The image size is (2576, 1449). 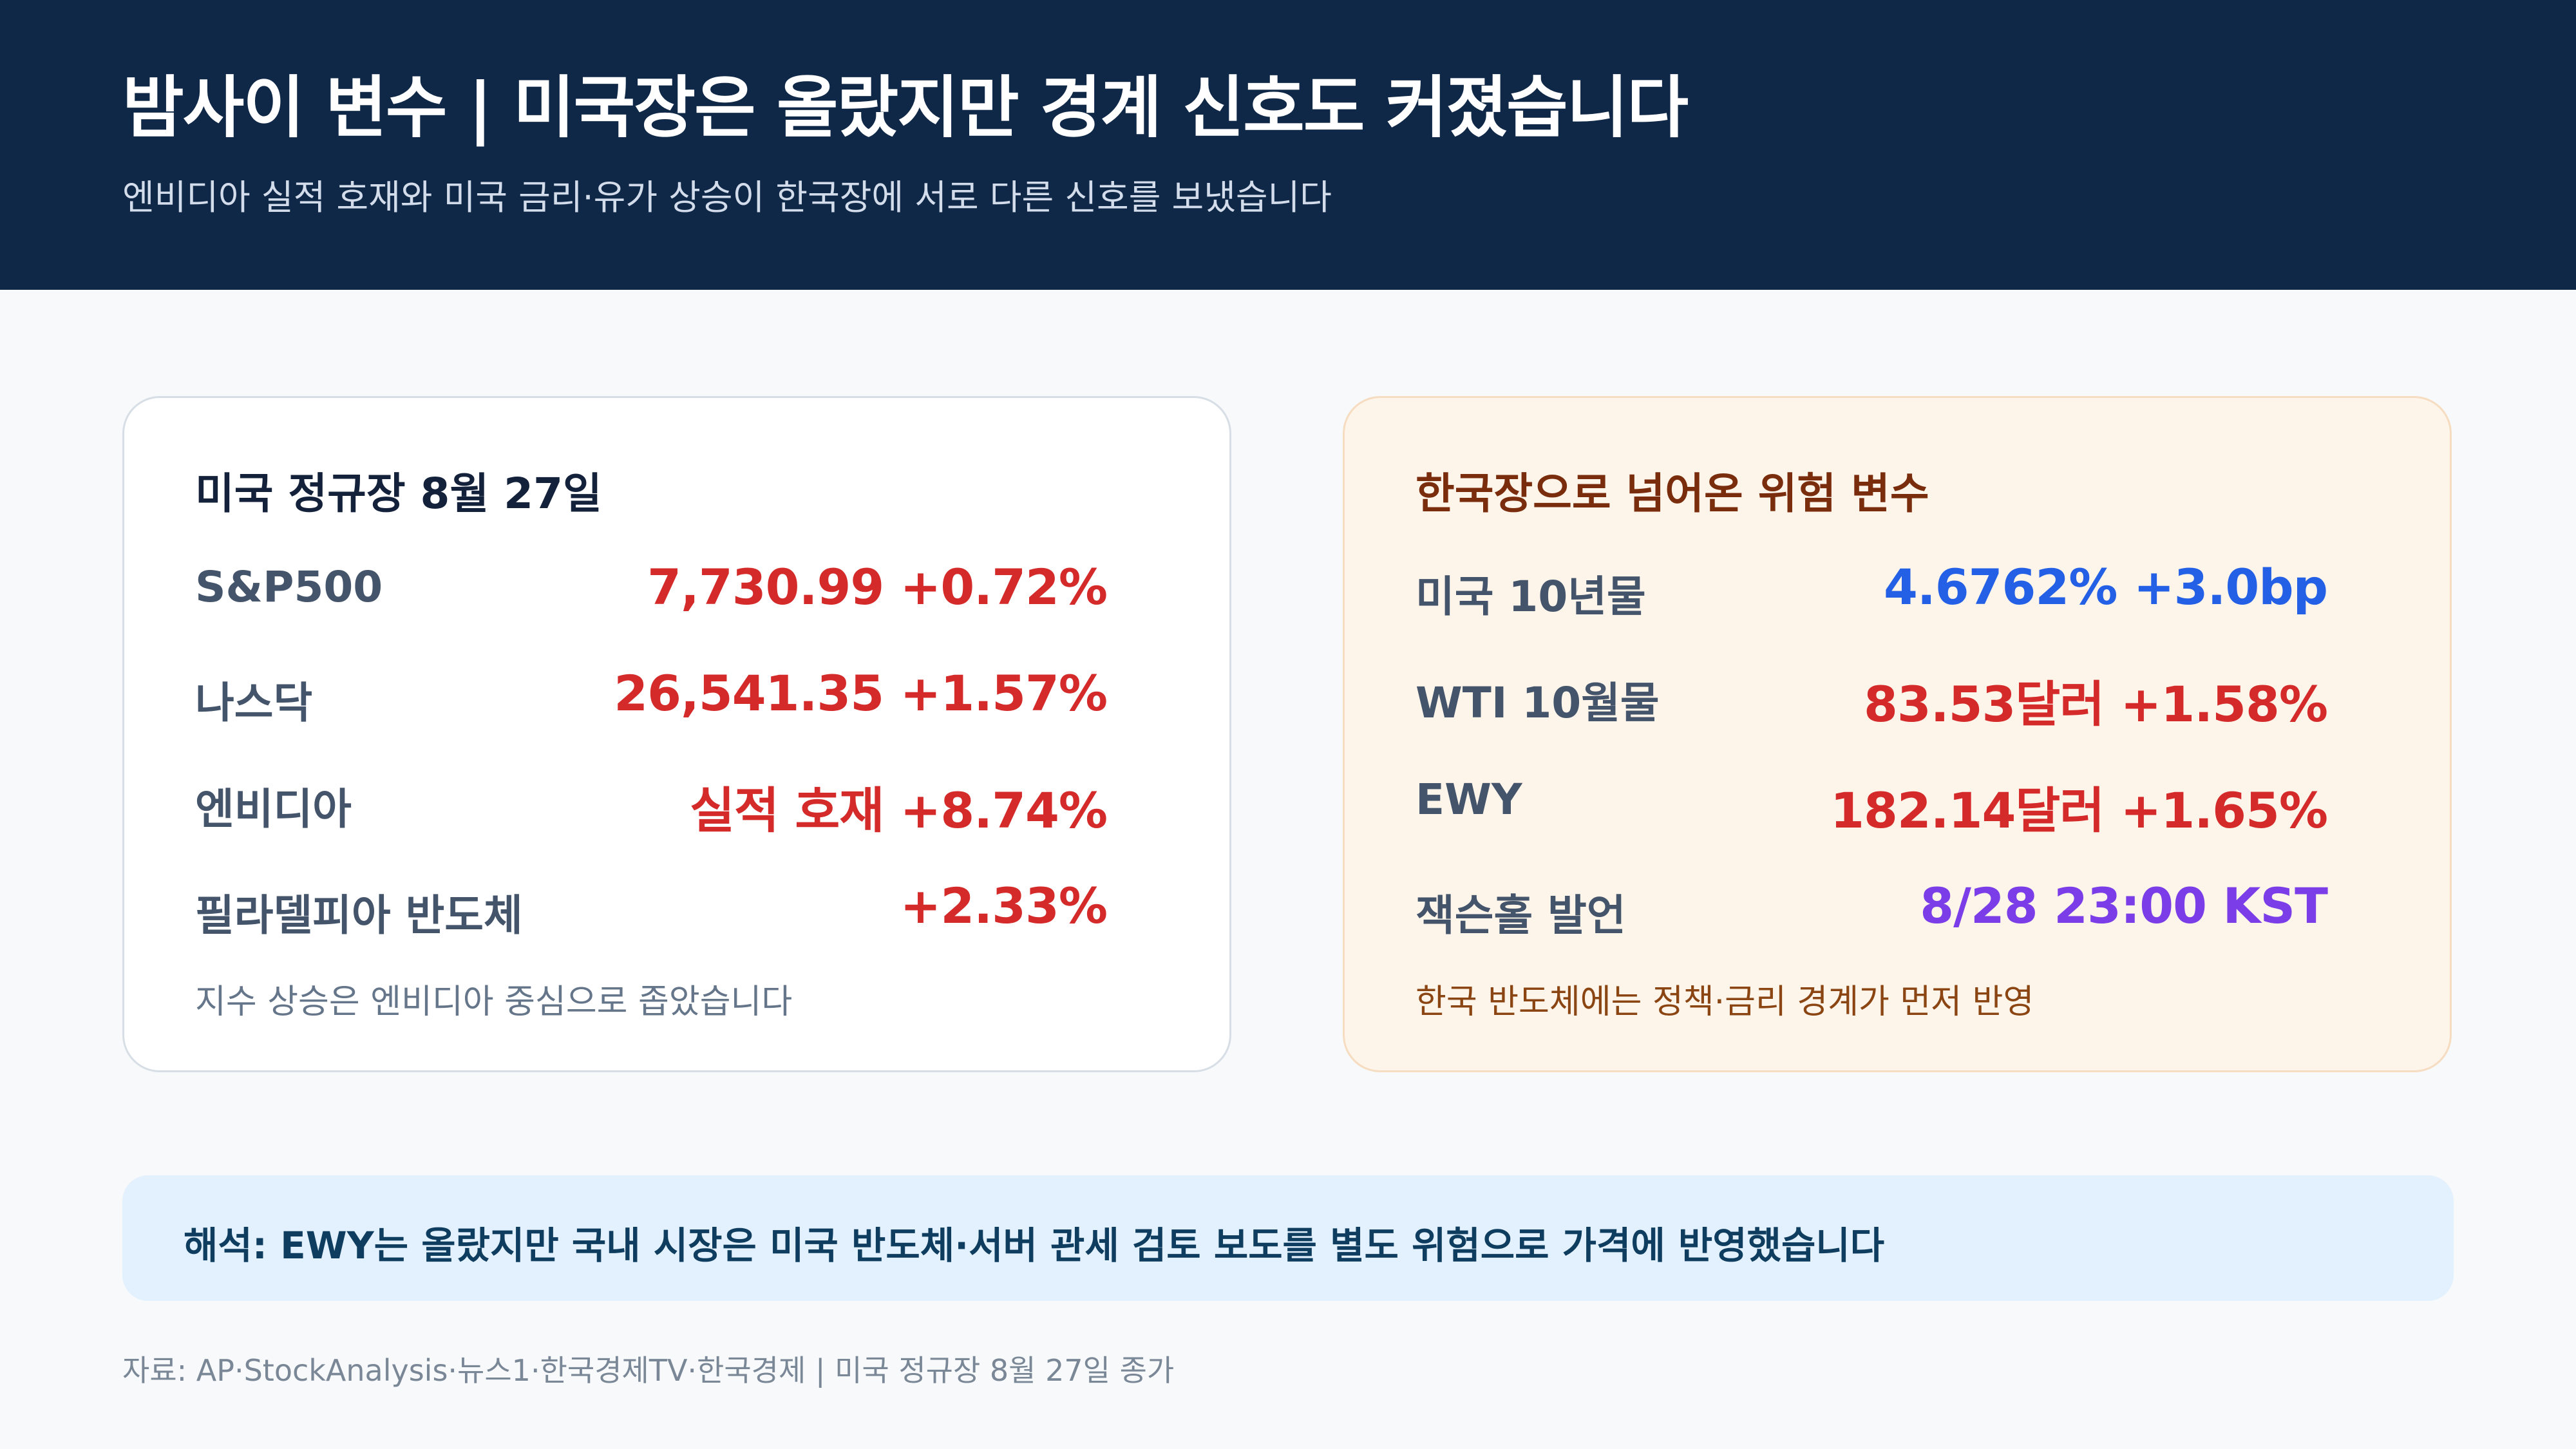 What do you see at coordinates (861, 693) in the screenshot?
I see `row-value: 26,541.35 +1.57%` at bounding box center [861, 693].